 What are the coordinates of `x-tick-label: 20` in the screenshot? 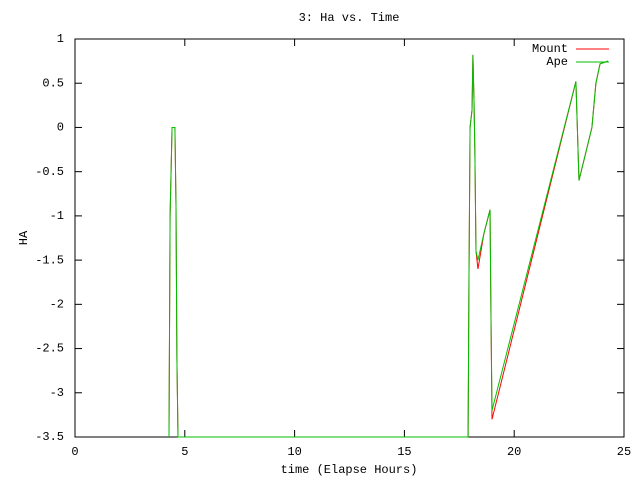 It's located at (514, 452).